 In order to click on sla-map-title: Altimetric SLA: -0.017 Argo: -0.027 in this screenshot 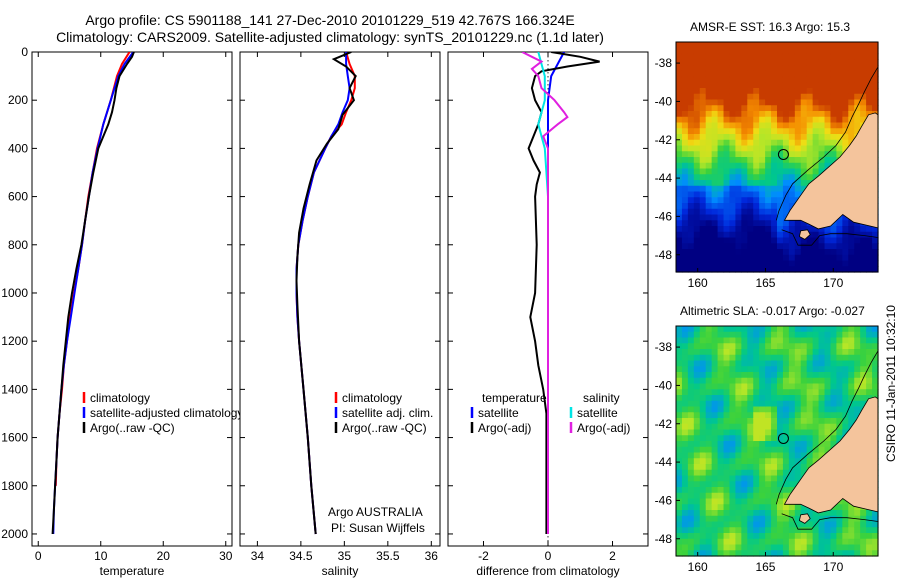, I will do `click(772, 311)`.